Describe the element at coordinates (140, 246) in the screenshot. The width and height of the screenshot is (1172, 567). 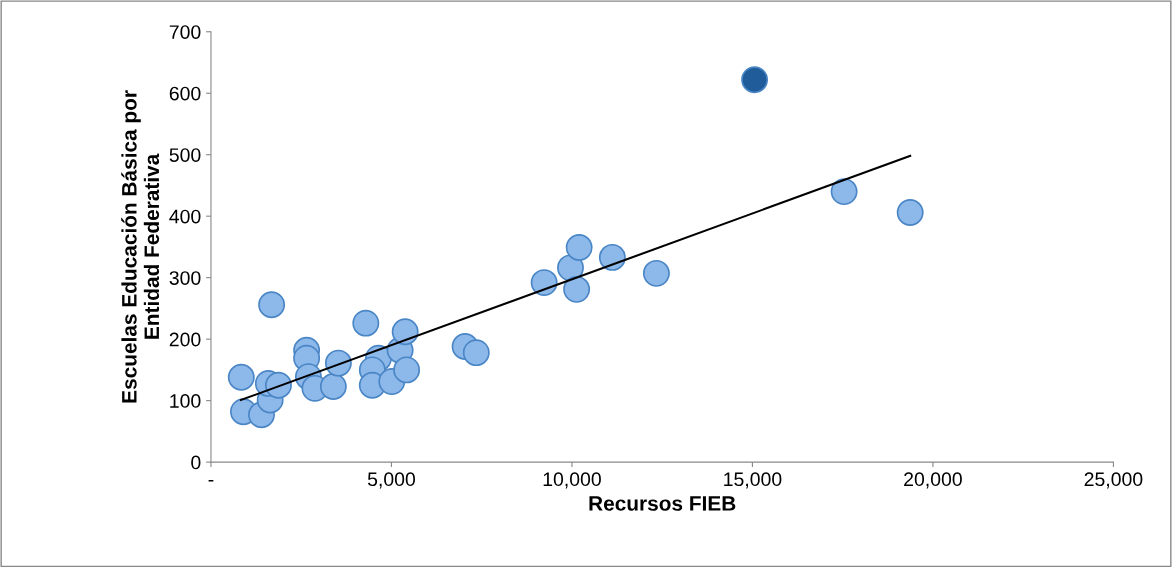
I see `y-axis-title: Escuelas Educación Básica por Entidad Federativa` at that location.